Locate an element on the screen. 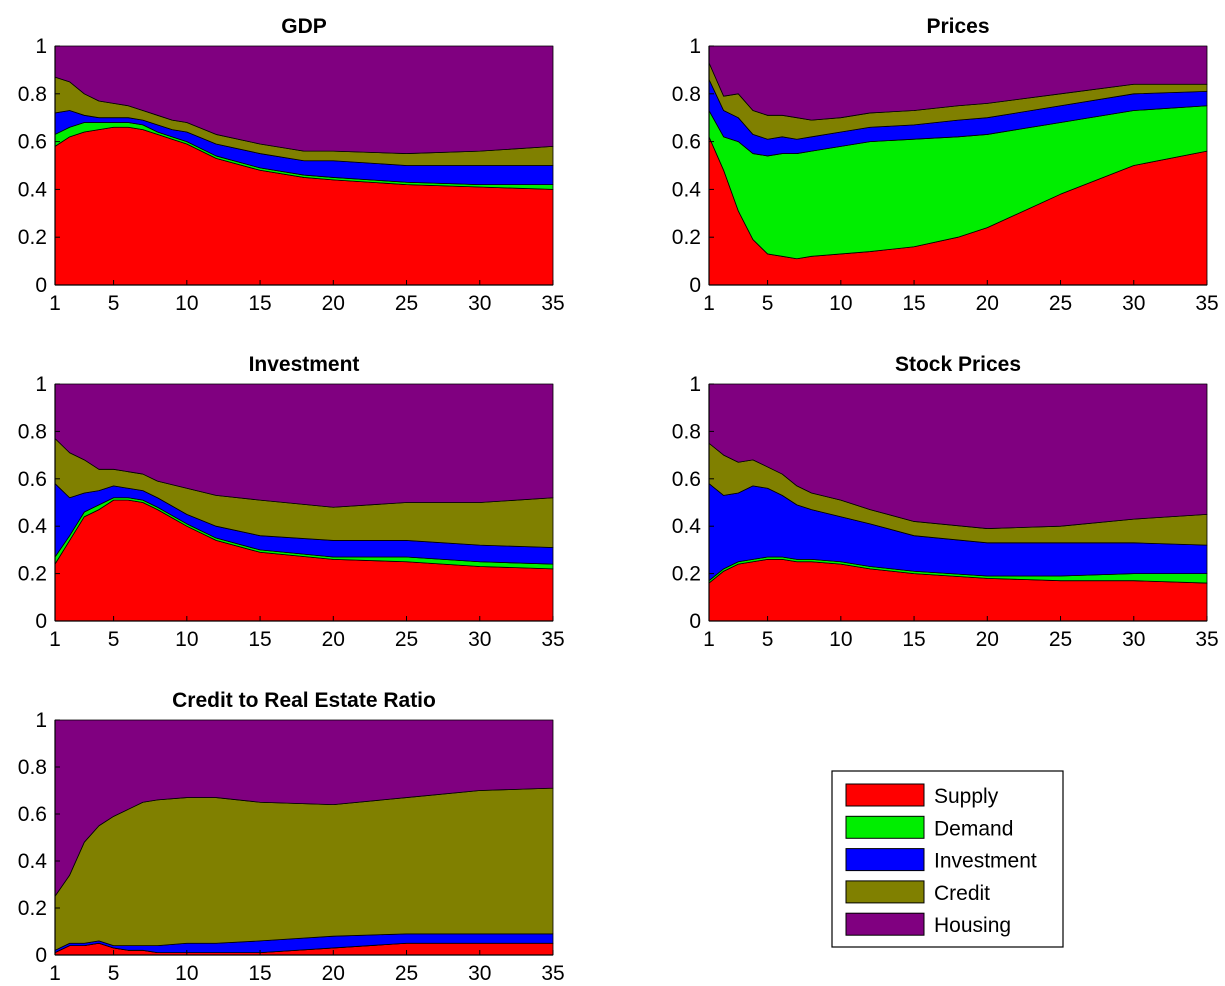 This screenshot has width=1225, height=986. legend: Supply Demand Investment Credit Housing is located at coordinates (947, 859).